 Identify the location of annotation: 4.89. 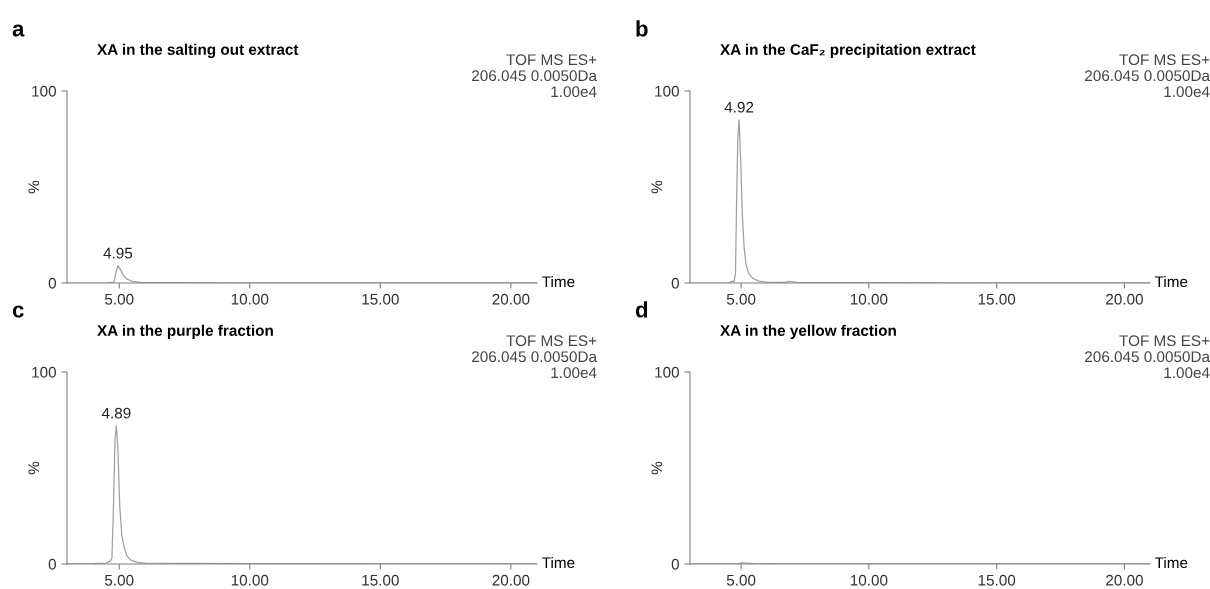
(116, 413).